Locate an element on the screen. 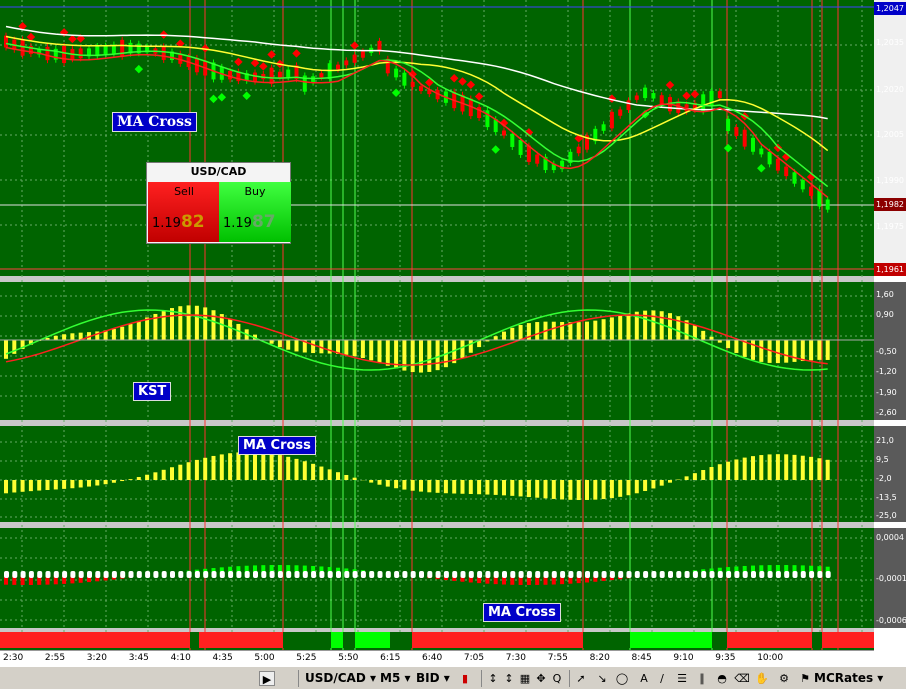 This screenshot has width=906, height=689. time-label: 4:35 is located at coordinates (222, 658).